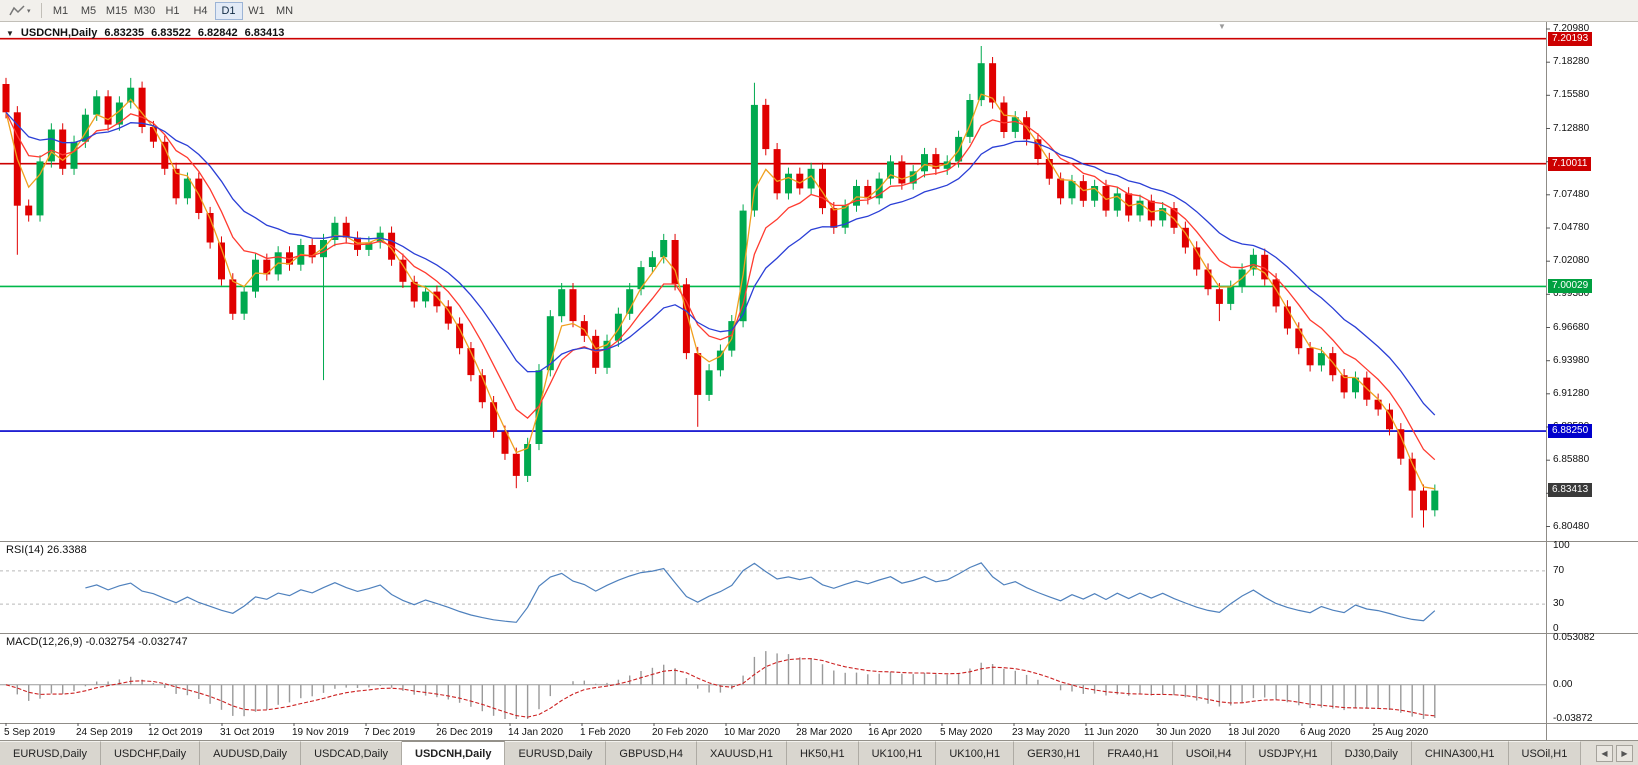  I want to click on date-axis-label: 28 Mar 2020, so click(824, 732).